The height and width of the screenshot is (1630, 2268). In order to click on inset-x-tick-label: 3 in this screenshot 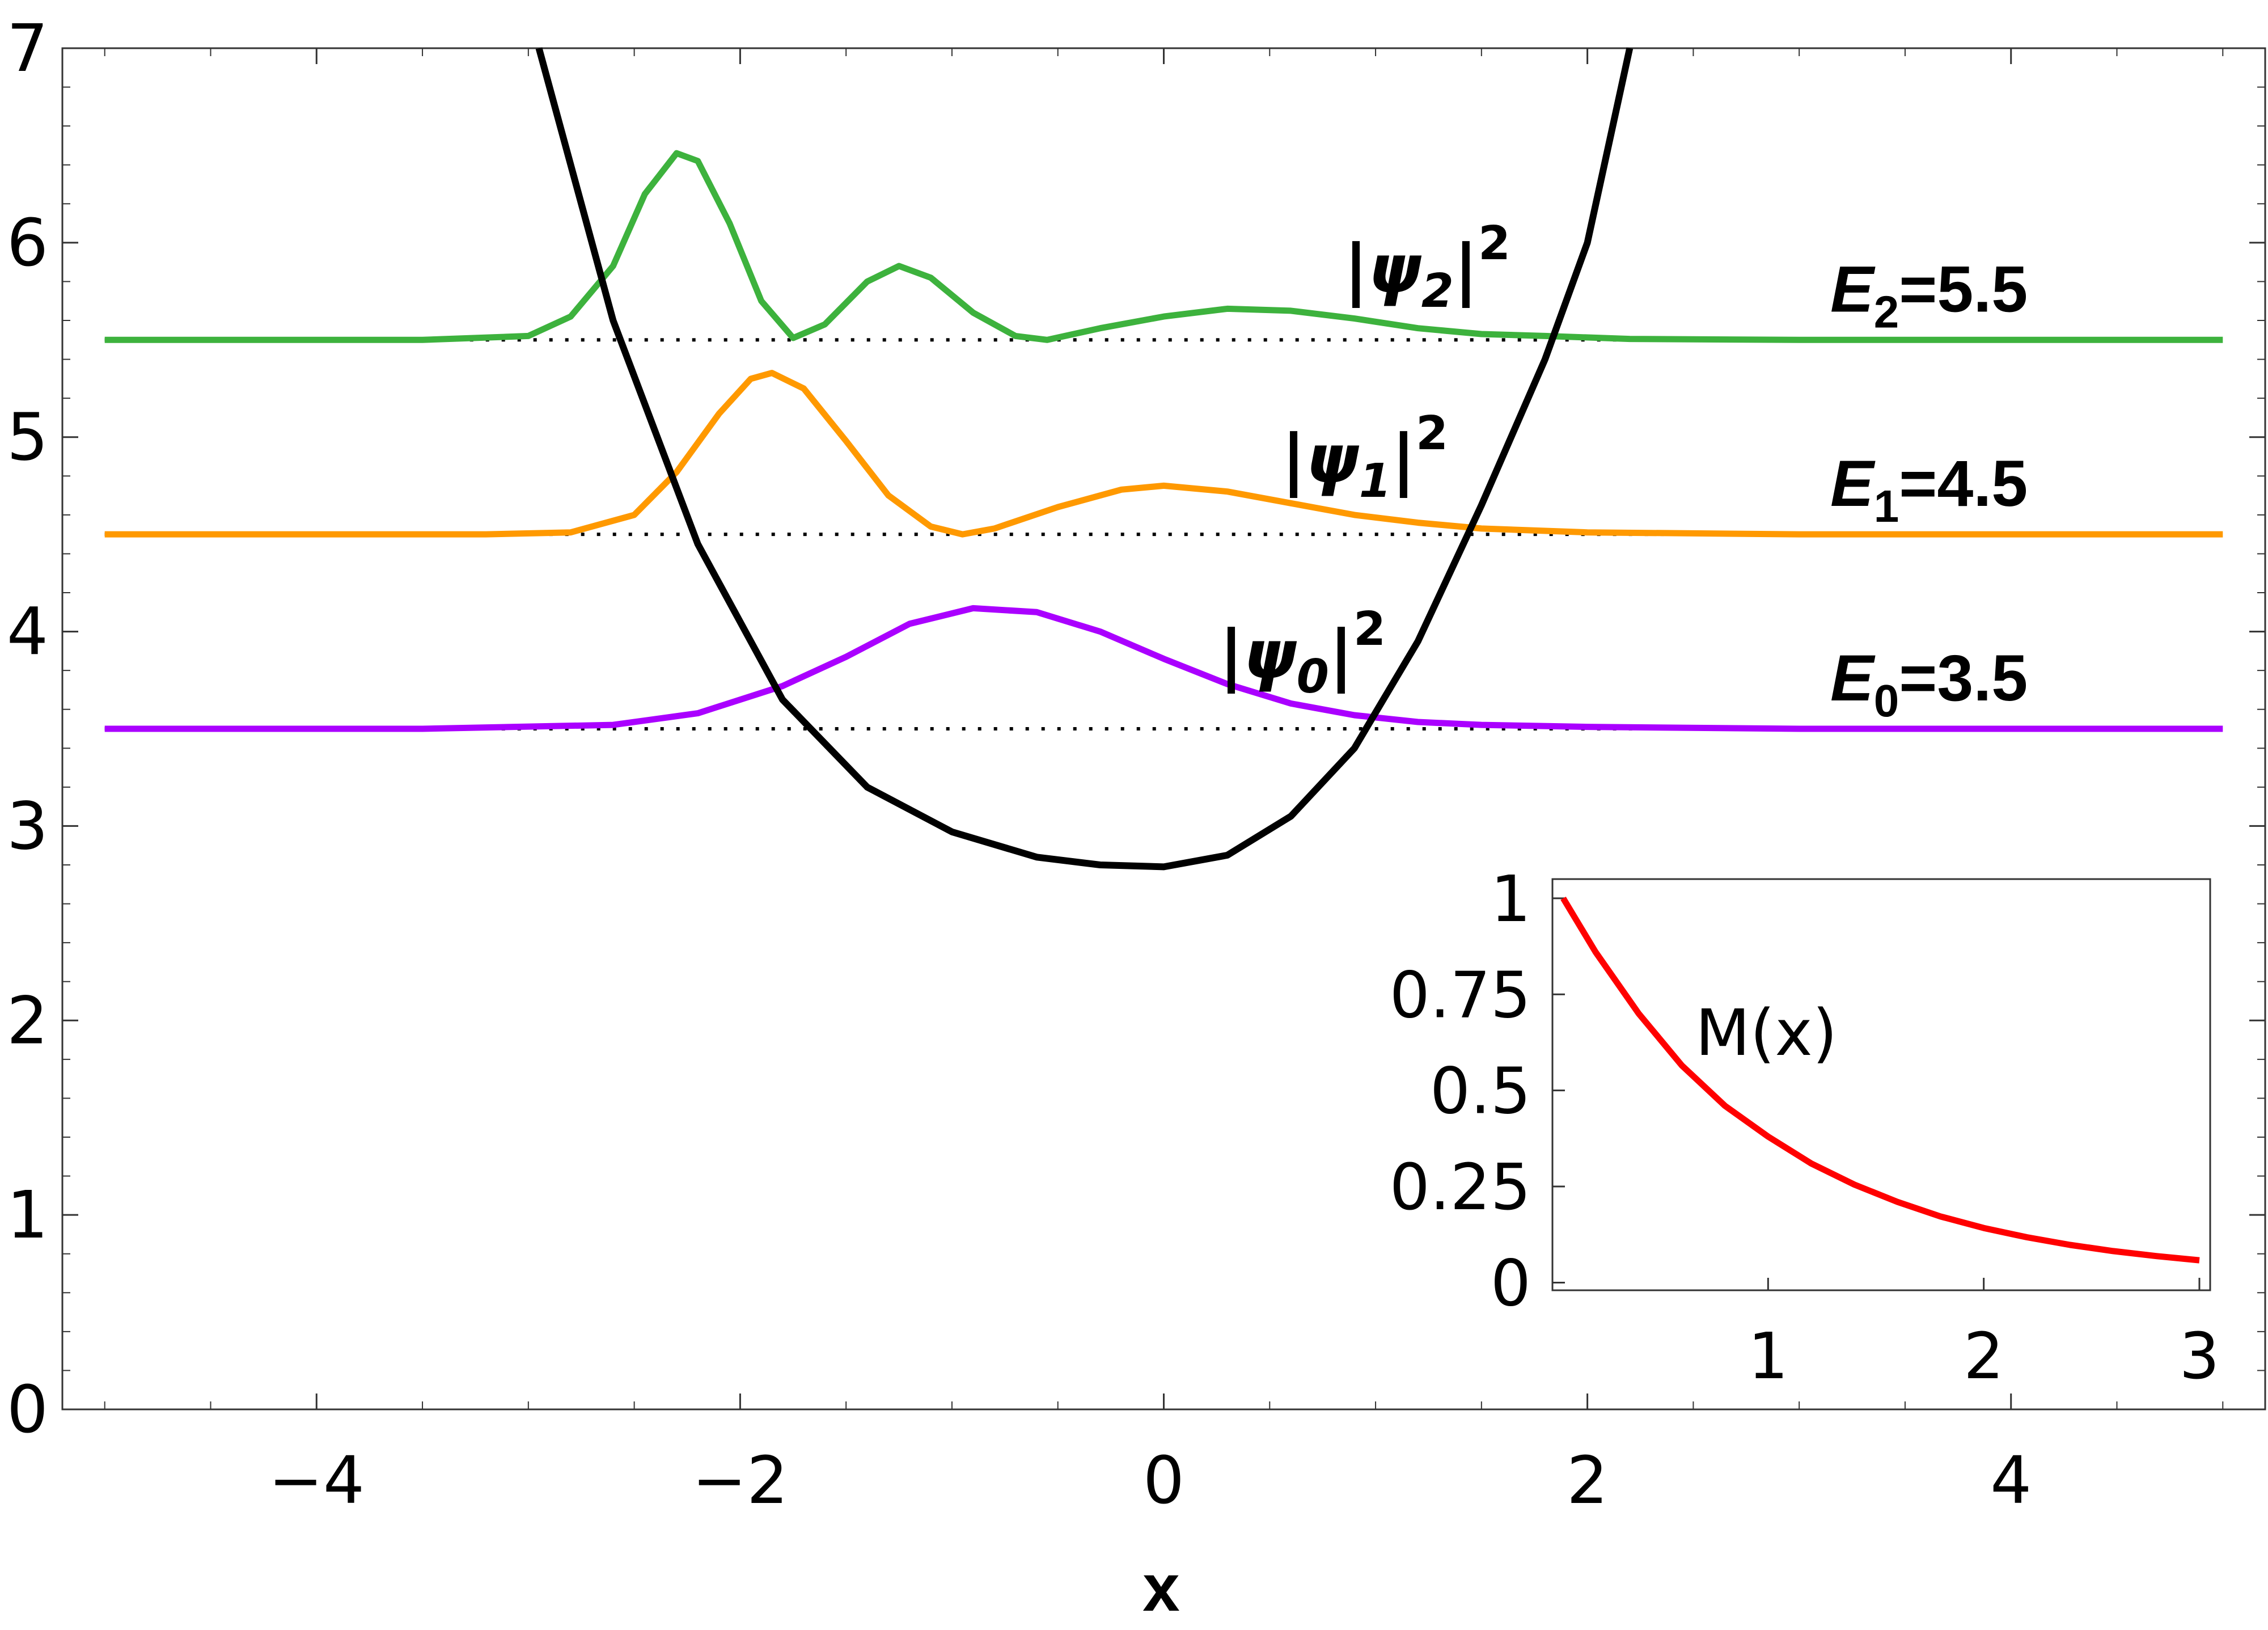, I will do `click(2199, 1357)`.